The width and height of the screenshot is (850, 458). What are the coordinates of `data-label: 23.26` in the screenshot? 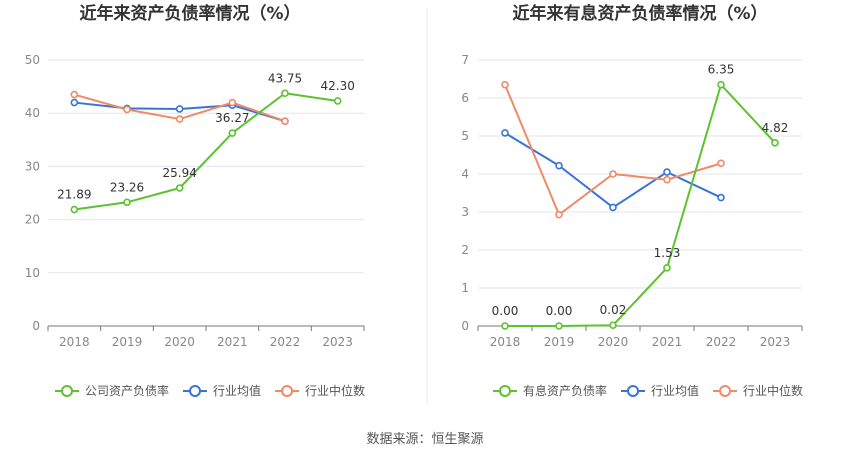 It's located at (127, 187).